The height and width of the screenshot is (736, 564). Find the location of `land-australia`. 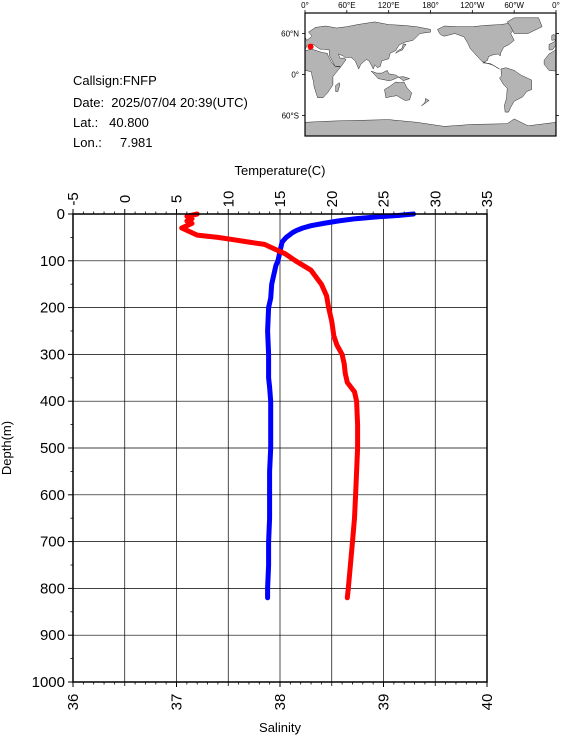

land-australia is located at coordinates (398, 91).